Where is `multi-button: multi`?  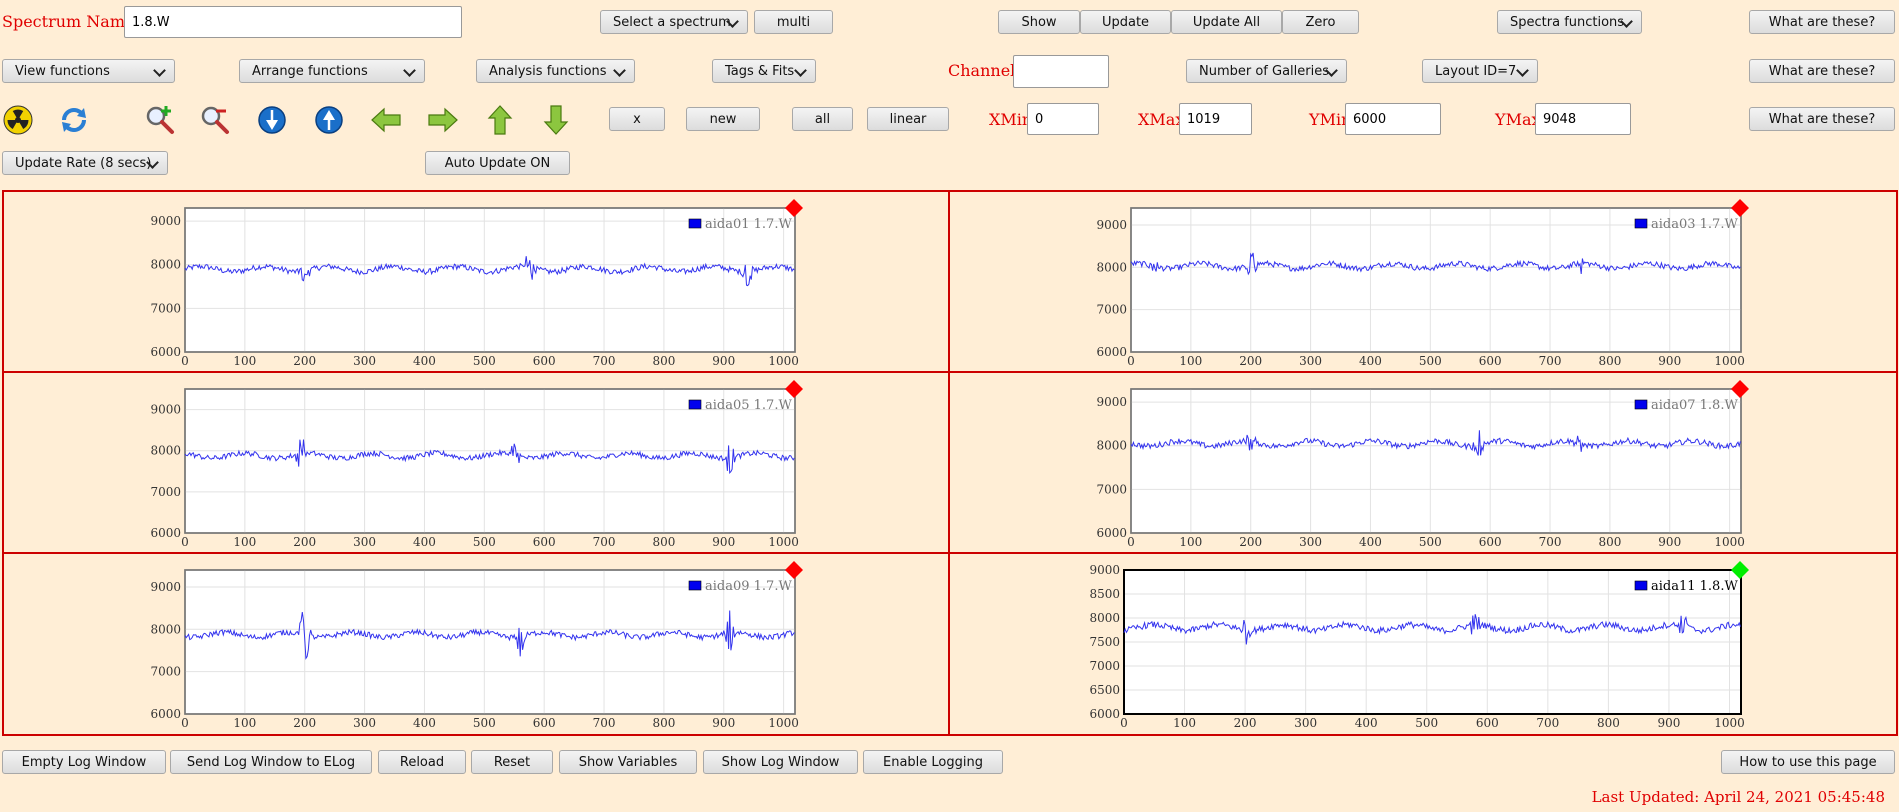
multi-button: multi is located at coordinates (793, 22).